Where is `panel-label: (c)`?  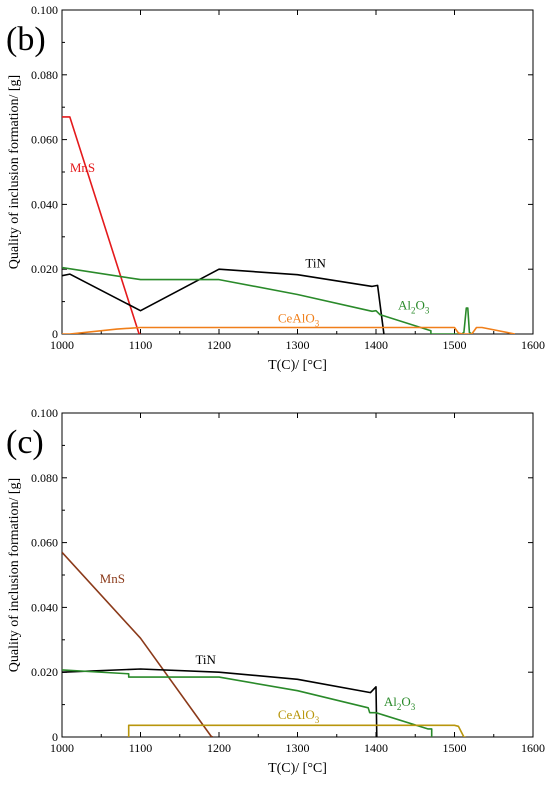 panel-label: (c) is located at coordinates (25, 442).